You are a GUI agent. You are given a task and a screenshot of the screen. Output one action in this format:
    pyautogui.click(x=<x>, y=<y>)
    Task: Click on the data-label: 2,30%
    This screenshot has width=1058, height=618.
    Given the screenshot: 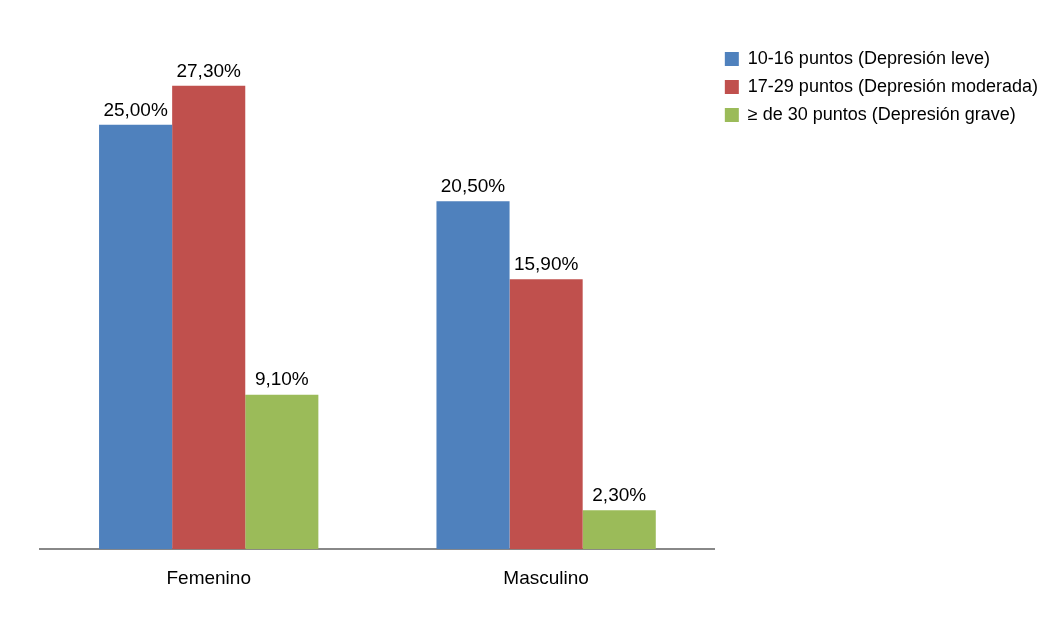 What is the action you would take?
    pyautogui.click(x=619, y=494)
    